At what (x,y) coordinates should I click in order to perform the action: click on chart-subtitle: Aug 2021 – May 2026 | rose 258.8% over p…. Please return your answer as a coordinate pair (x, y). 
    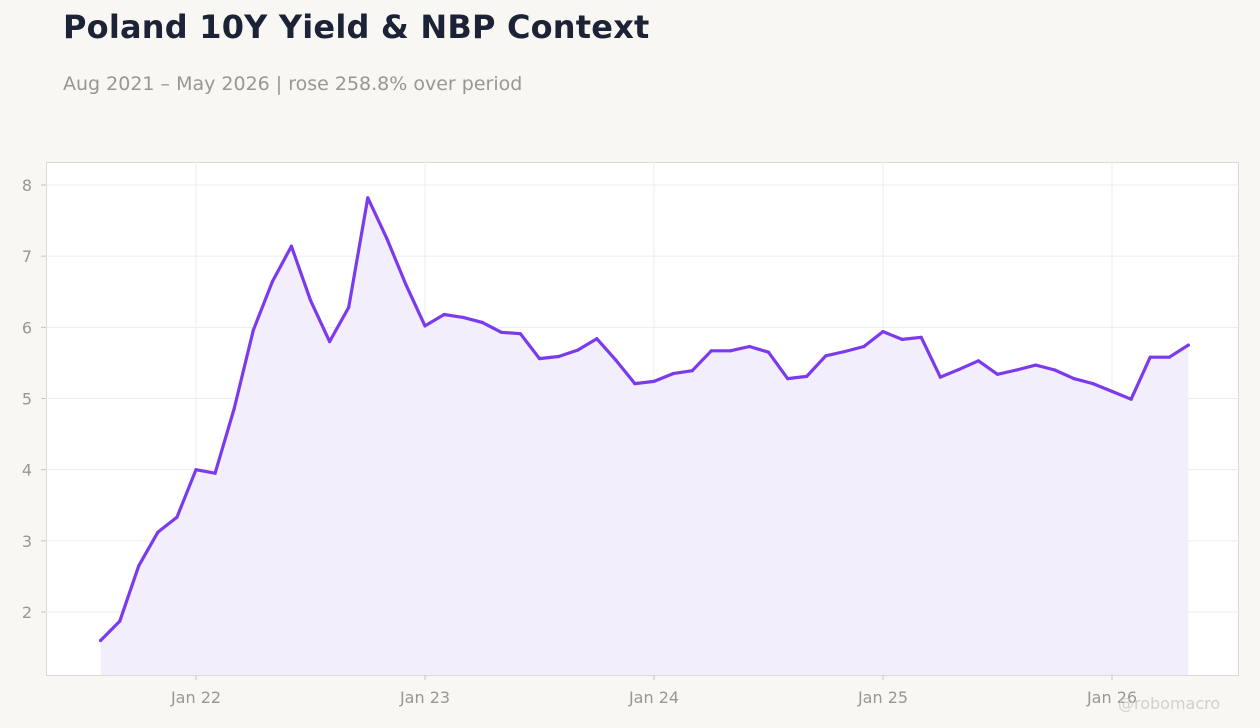
    Looking at the image, I should click on (293, 84).